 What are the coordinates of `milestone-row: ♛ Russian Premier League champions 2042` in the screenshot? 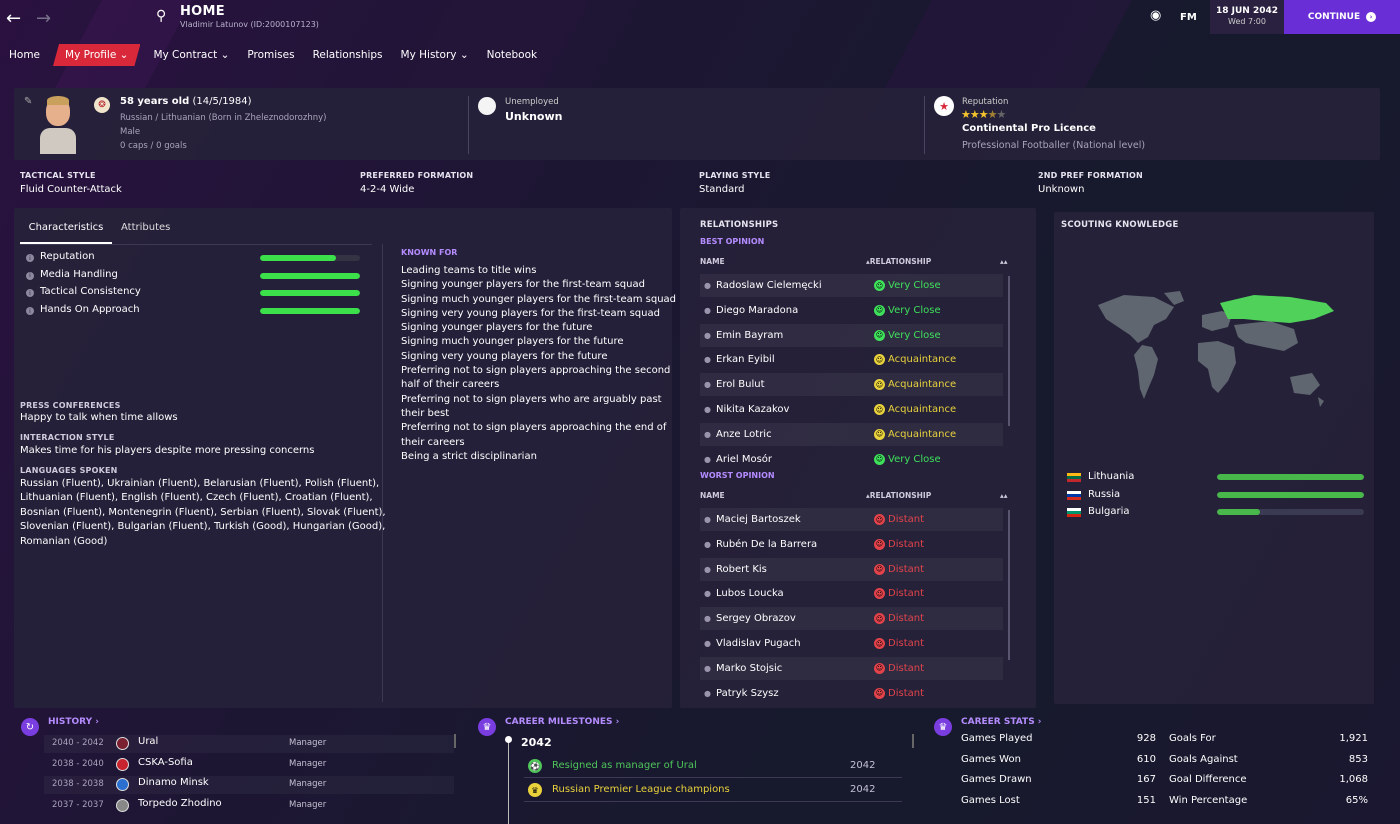 It's located at (713, 791).